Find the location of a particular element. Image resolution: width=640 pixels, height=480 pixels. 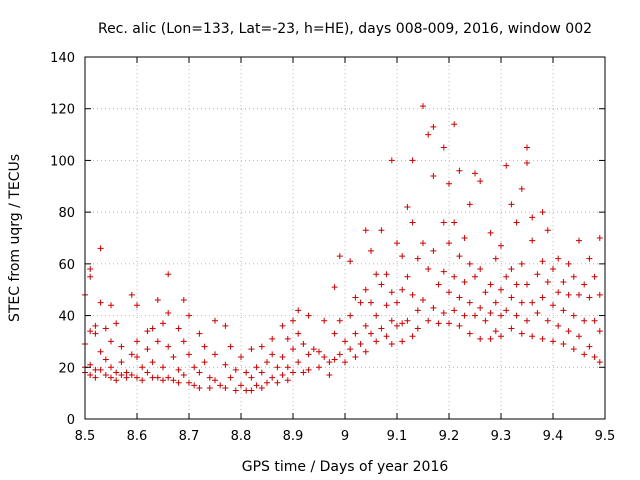

x-tick-label: 9.3 is located at coordinates (501, 436).